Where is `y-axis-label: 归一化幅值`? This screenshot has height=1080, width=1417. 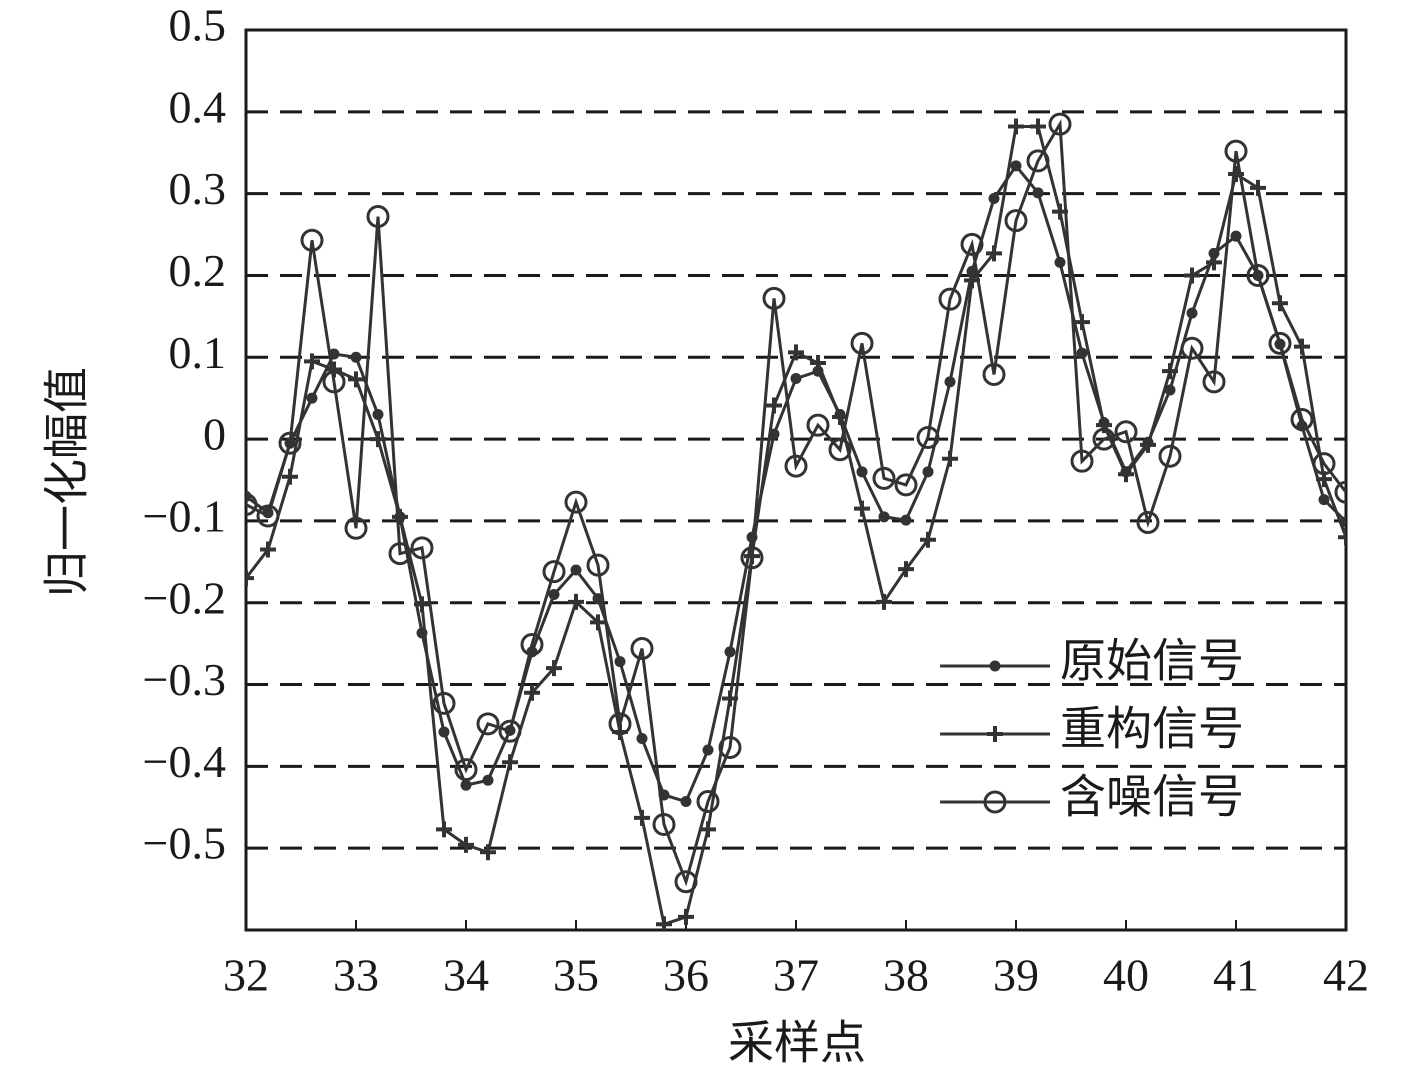
y-axis-label: 归一化幅值 is located at coordinates (67, 482).